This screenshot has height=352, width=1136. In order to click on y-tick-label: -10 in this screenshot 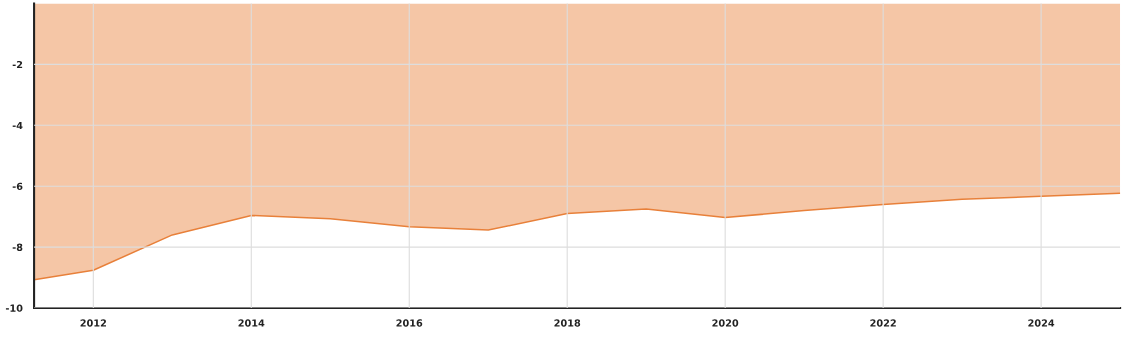, I will do `click(14, 308)`.